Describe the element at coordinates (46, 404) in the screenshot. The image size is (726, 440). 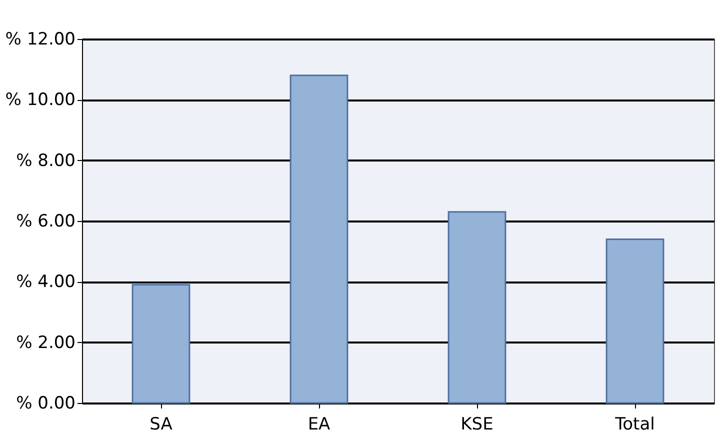
I see `y-tick-label: % 0.00` at that location.